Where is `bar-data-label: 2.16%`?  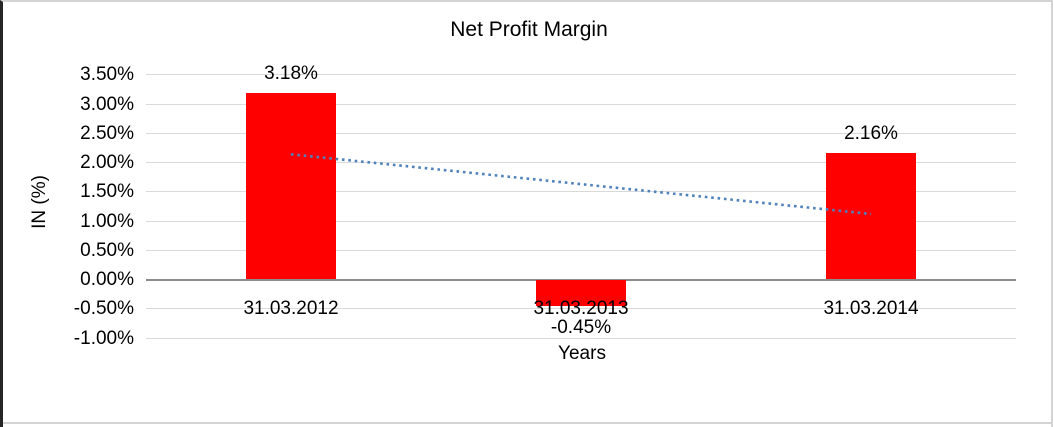
bar-data-label: 2.16% is located at coordinates (871, 134).